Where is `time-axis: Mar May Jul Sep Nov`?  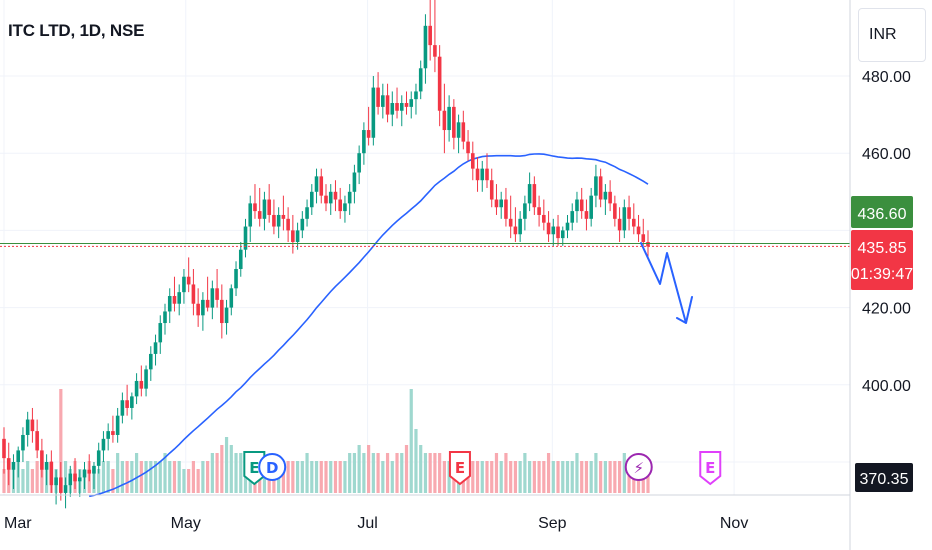
time-axis: Mar May Jul Sep Nov is located at coordinates (376, 523).